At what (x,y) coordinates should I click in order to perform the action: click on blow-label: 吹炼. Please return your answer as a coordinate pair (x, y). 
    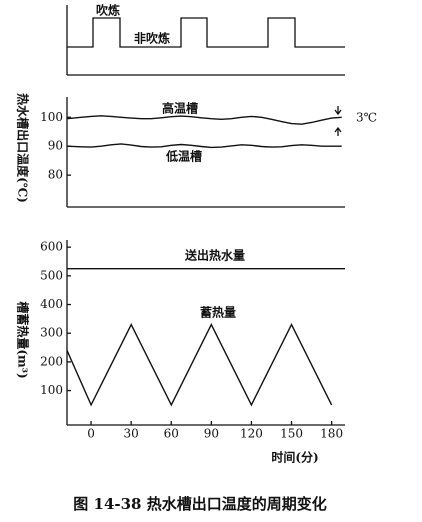
    Looking at the image, I should click on (108, 10).